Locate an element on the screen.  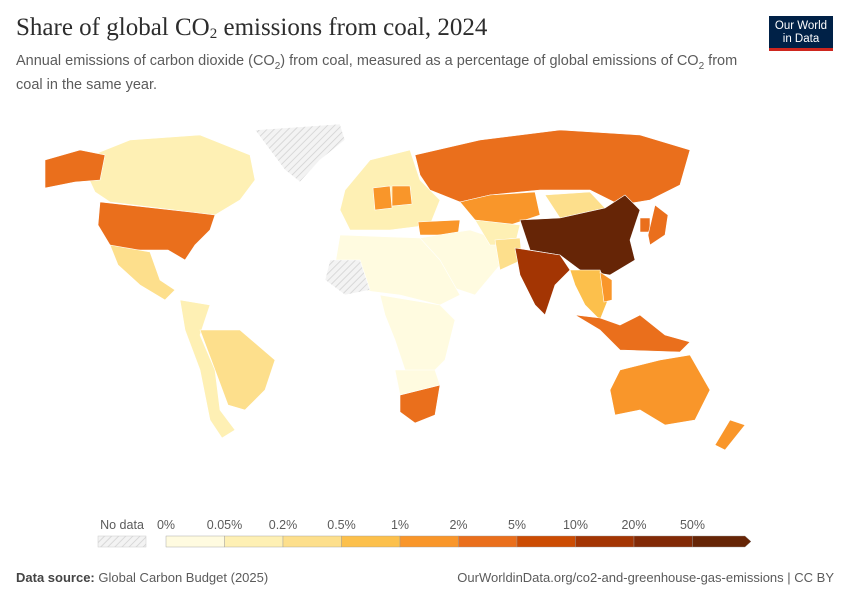
region-africa-south is located at coordinates (417, 382).